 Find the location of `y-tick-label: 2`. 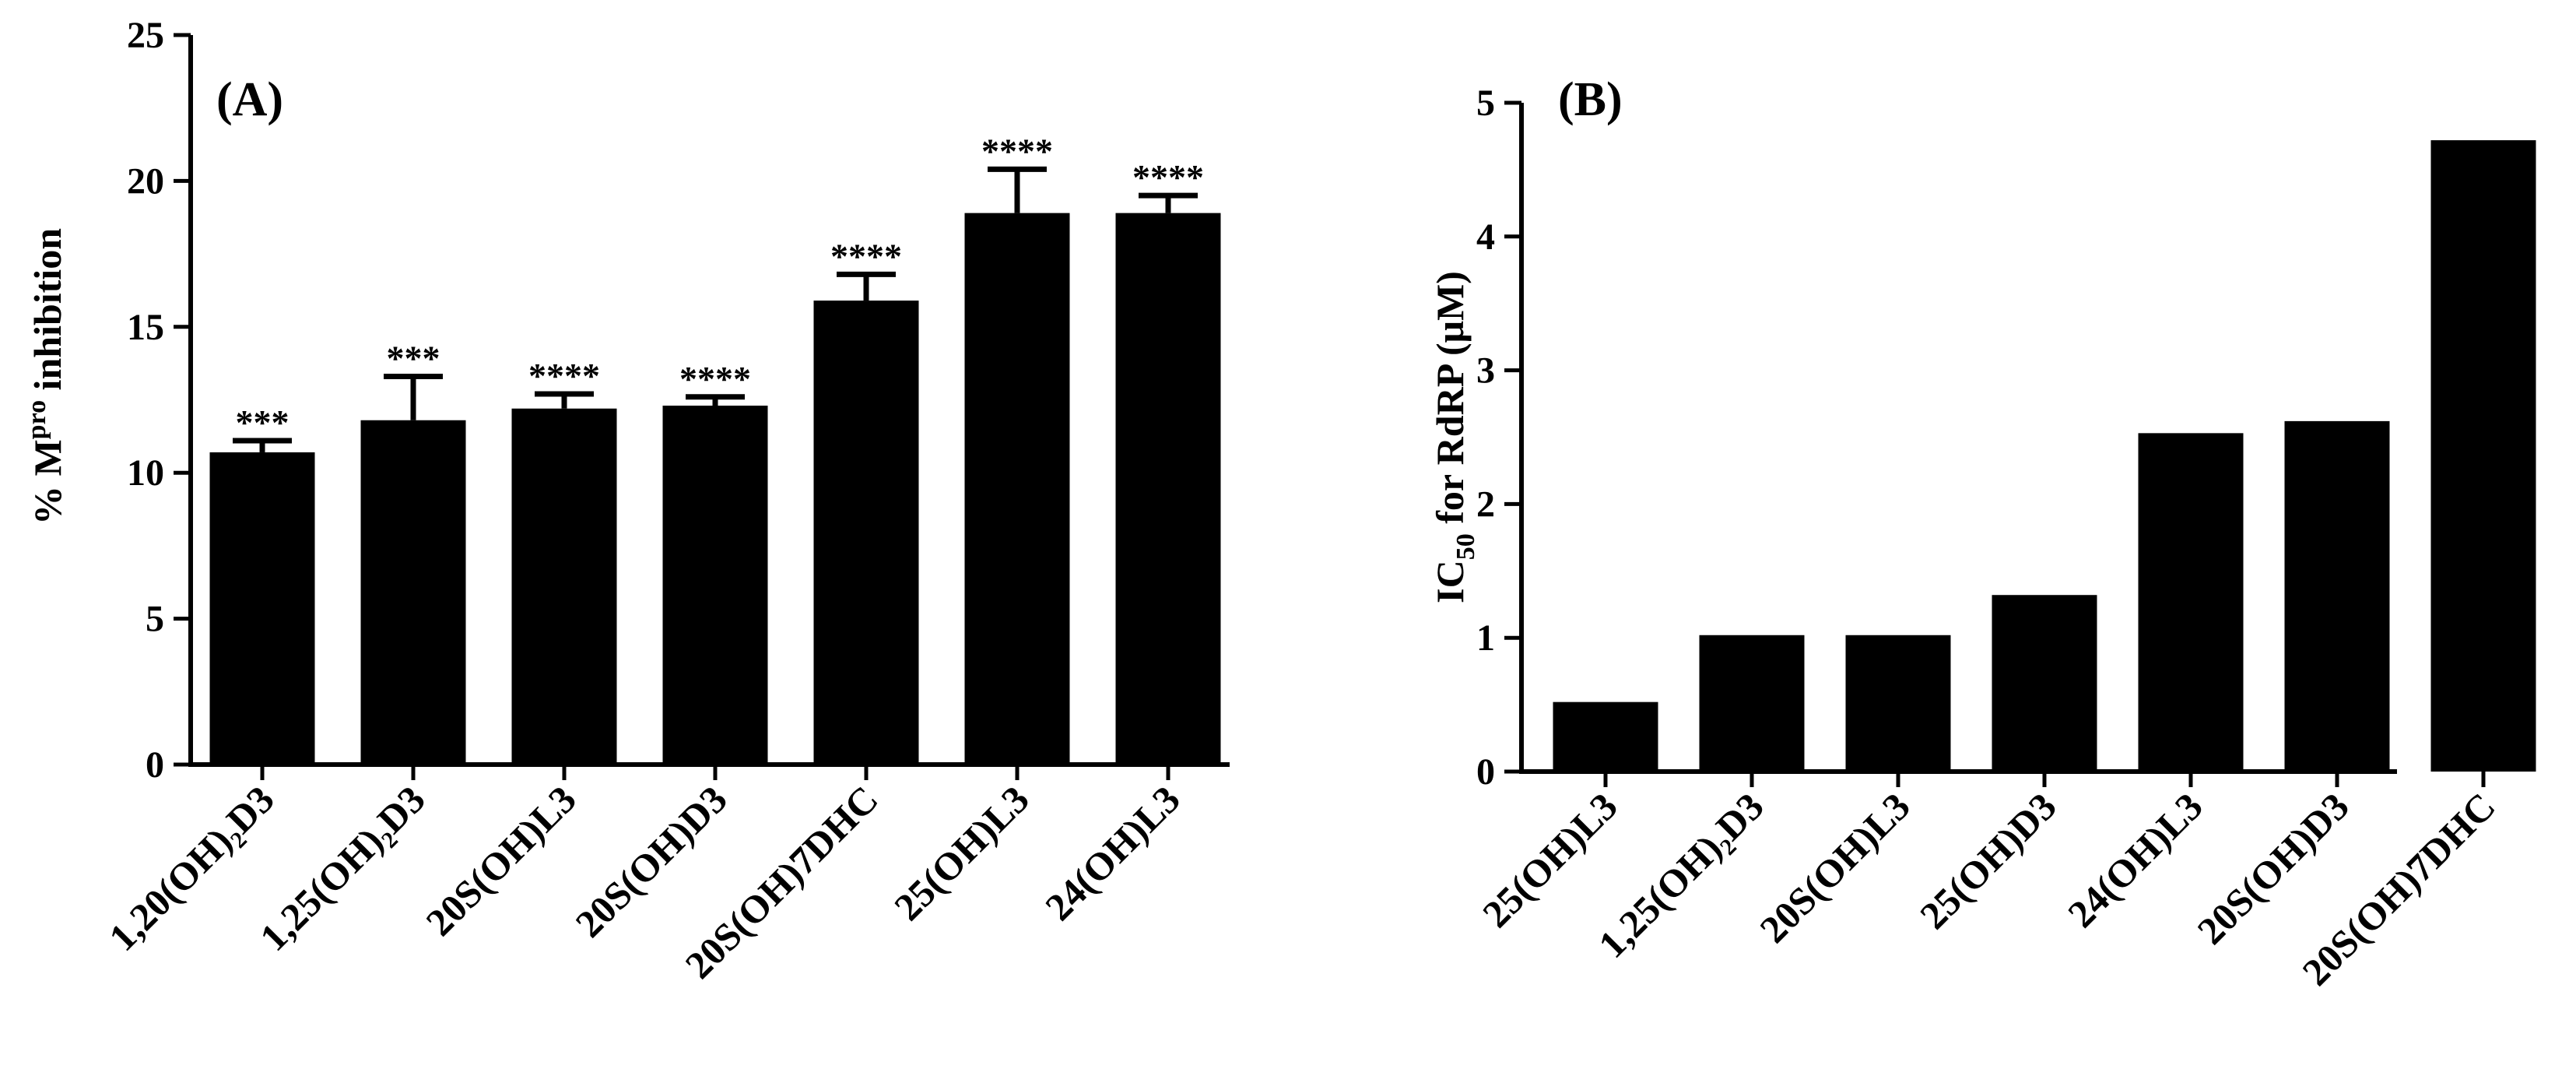

y-tick-label: 2 is located at coordinates (1486, 504).